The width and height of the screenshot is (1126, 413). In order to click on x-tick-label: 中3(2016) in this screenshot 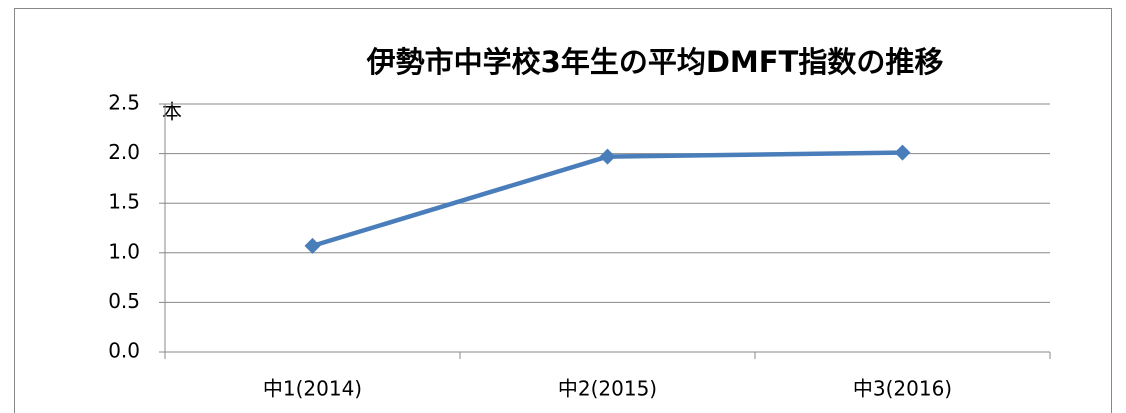, I will do `click(902, 389)`.